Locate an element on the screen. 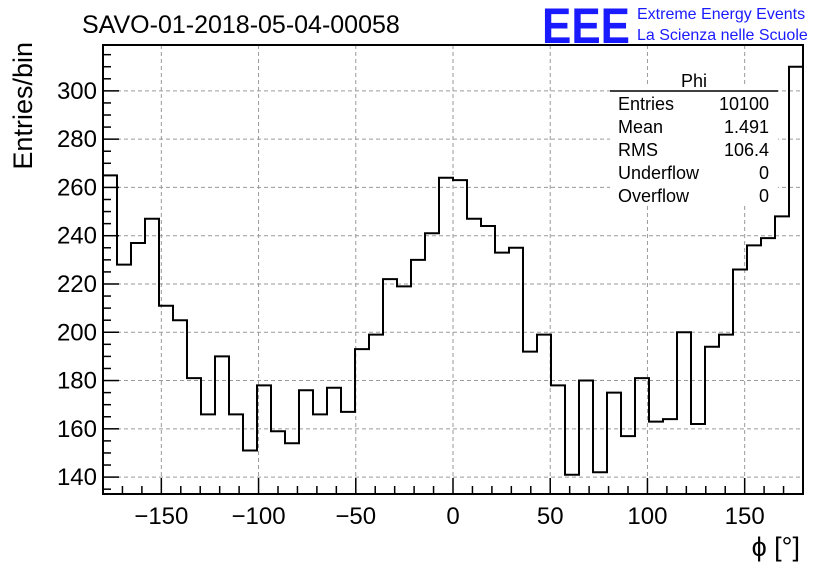  y-tick-label-2: 180 is located at coordinates (77, 381).